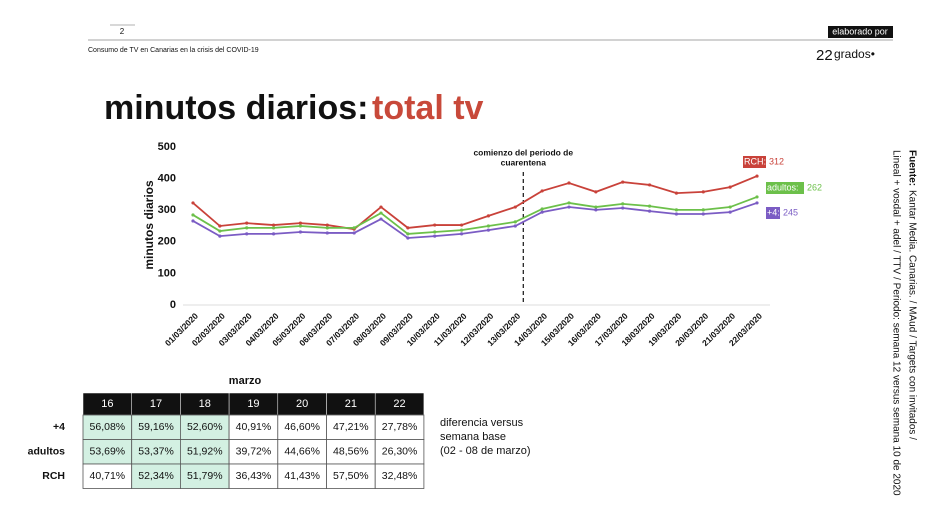  Describe the element at coordinates (108, 476) in the screenshot. I see `cell-text: 40,71%` at that location.